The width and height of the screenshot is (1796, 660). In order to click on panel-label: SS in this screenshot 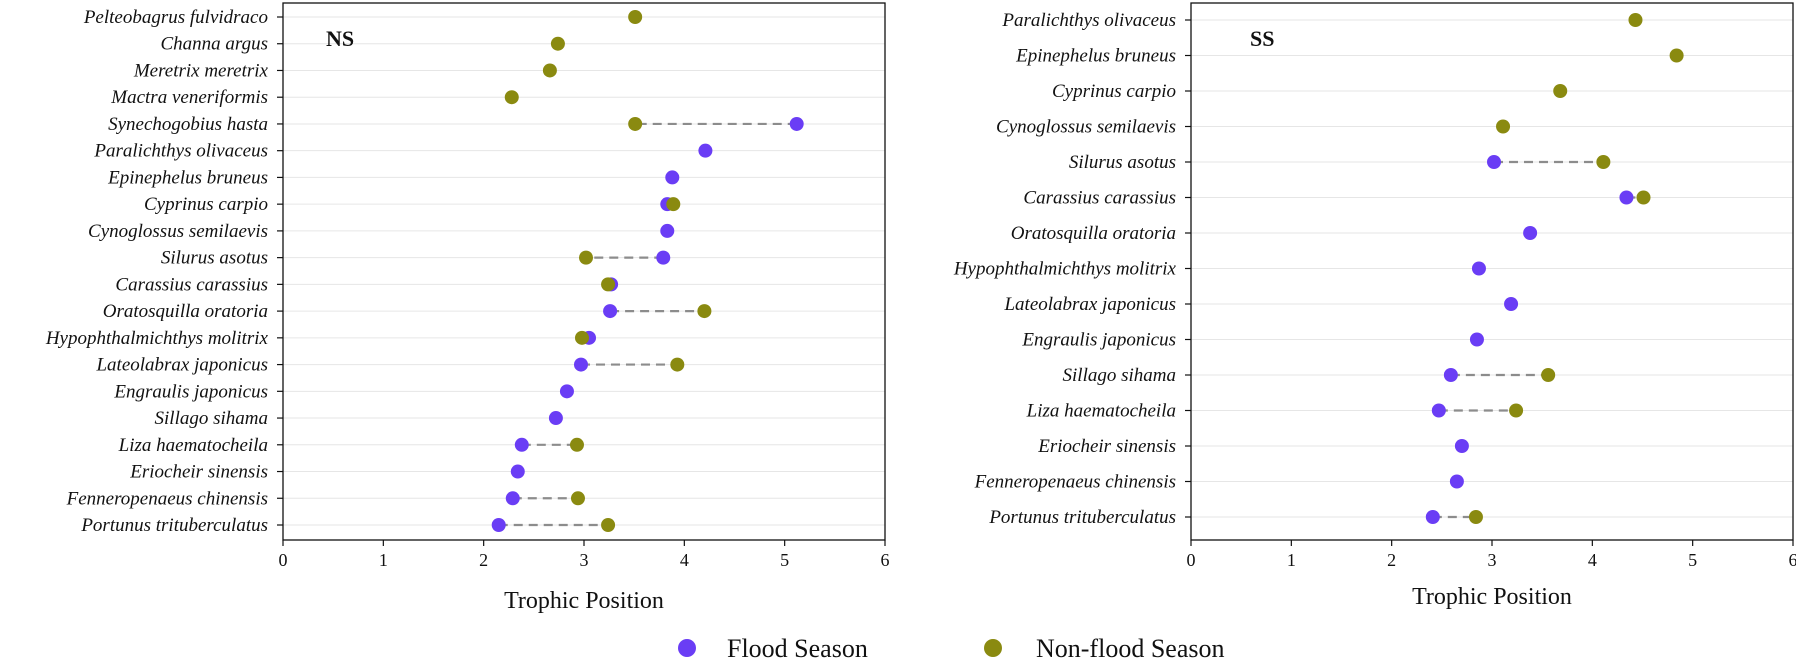, I will do `click(1262, 38)`.